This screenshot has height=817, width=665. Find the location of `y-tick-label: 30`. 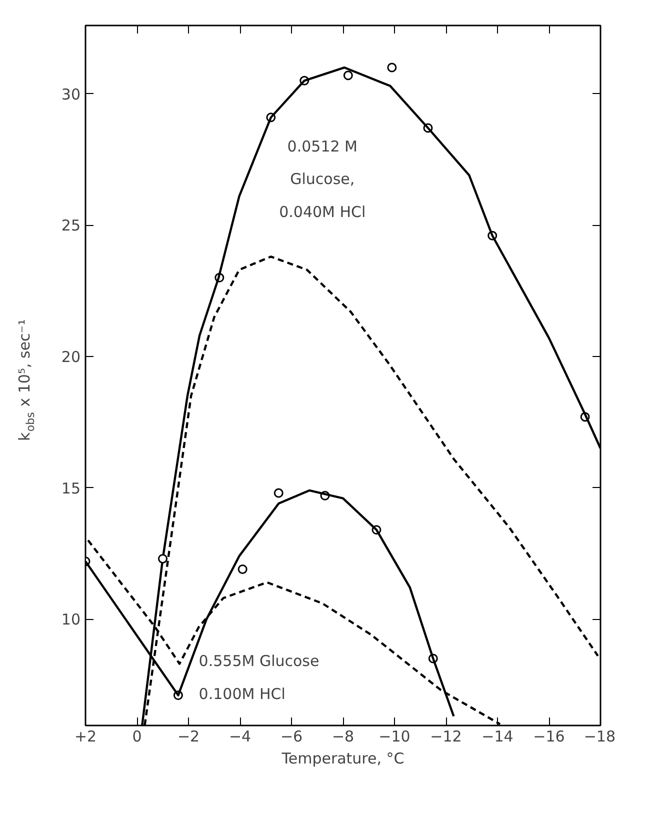

y-tick-label: 30 is located at coordinates (71, 94).